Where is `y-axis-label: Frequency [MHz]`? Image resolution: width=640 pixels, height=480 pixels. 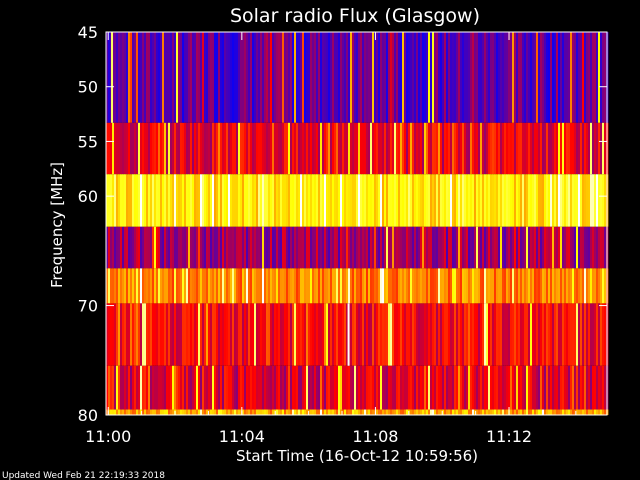
y-axis-label: Frequency [MHz] is located at coordinates (57, 225).